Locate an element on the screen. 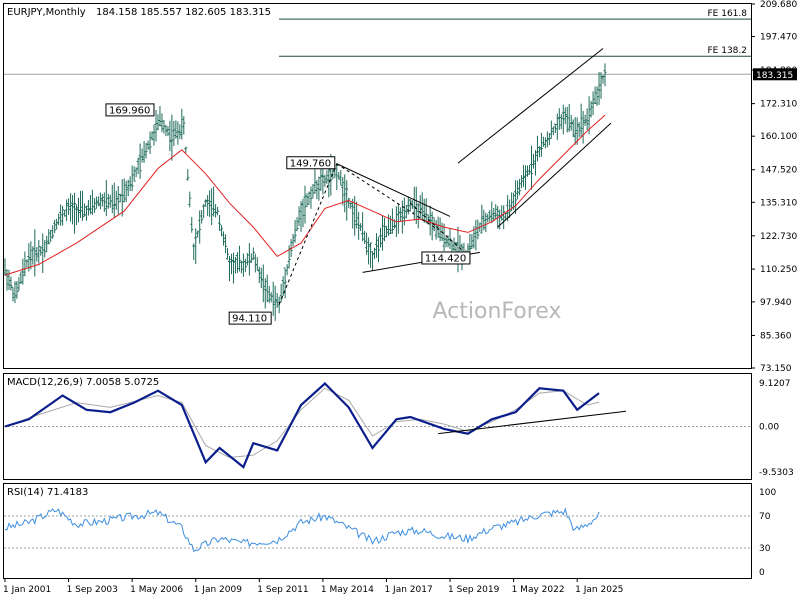 The height and width of the screenshot is (604, 800). rsi-y-tick-0: 100 is located at coordinates (767, 493).